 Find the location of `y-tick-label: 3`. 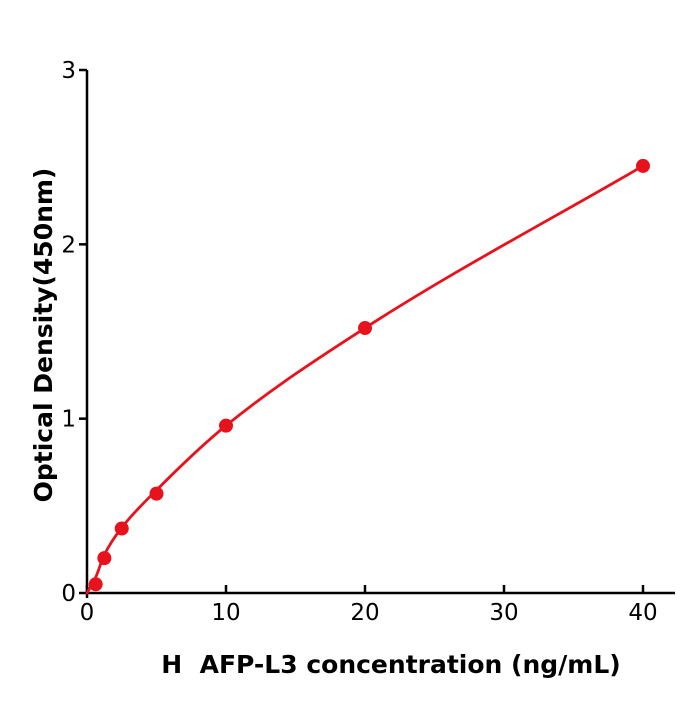

y-tick-label: 3 is located at coordinates (68, 71).